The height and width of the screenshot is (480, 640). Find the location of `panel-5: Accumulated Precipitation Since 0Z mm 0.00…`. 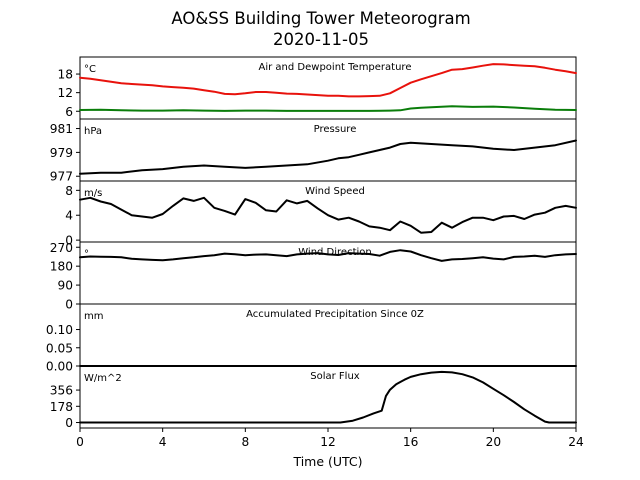

panel-5: Accumulated Precipitation Since 0Z mm 0.00… is located at coordinates (311, 338).